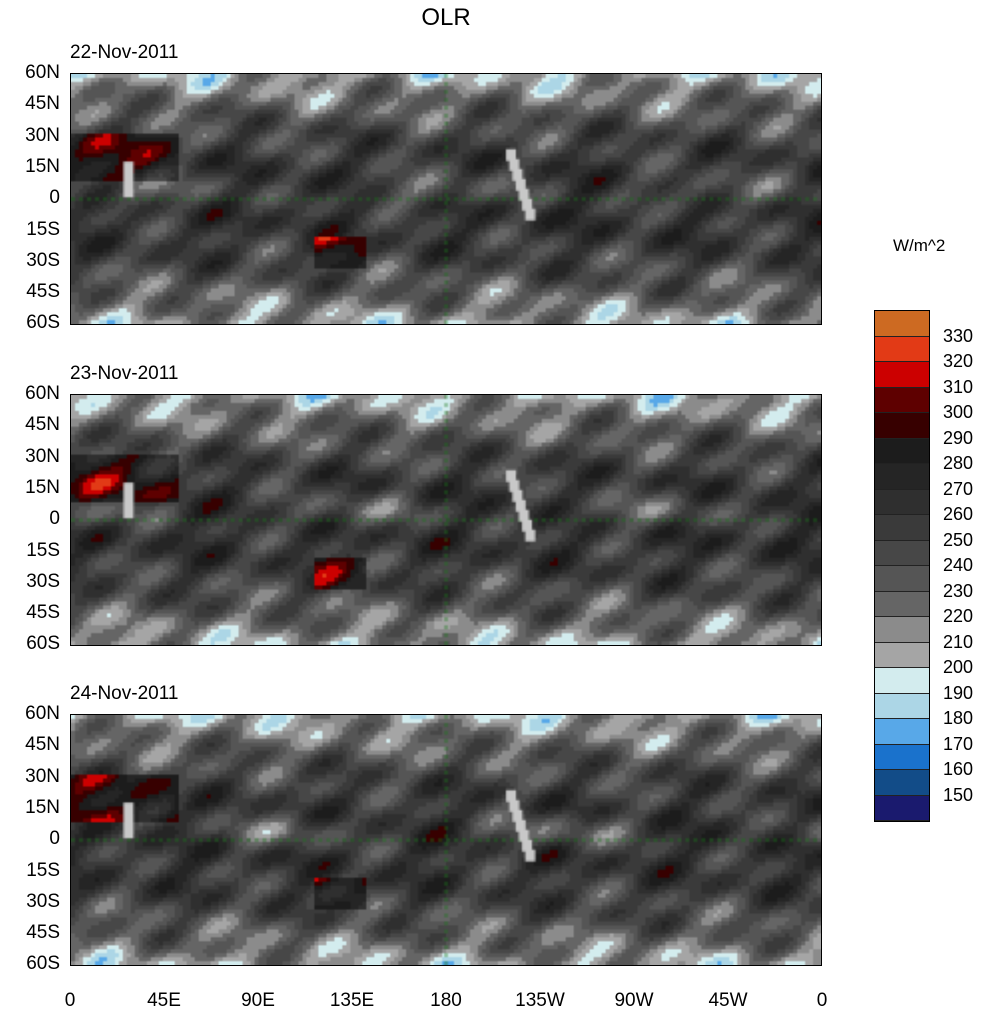 This screenshot has height=1014, width=983. What do you see at coordinates (958, 335) in the screenshot?
I see `colorbar-label: 330` at bounding box center [958, 335].